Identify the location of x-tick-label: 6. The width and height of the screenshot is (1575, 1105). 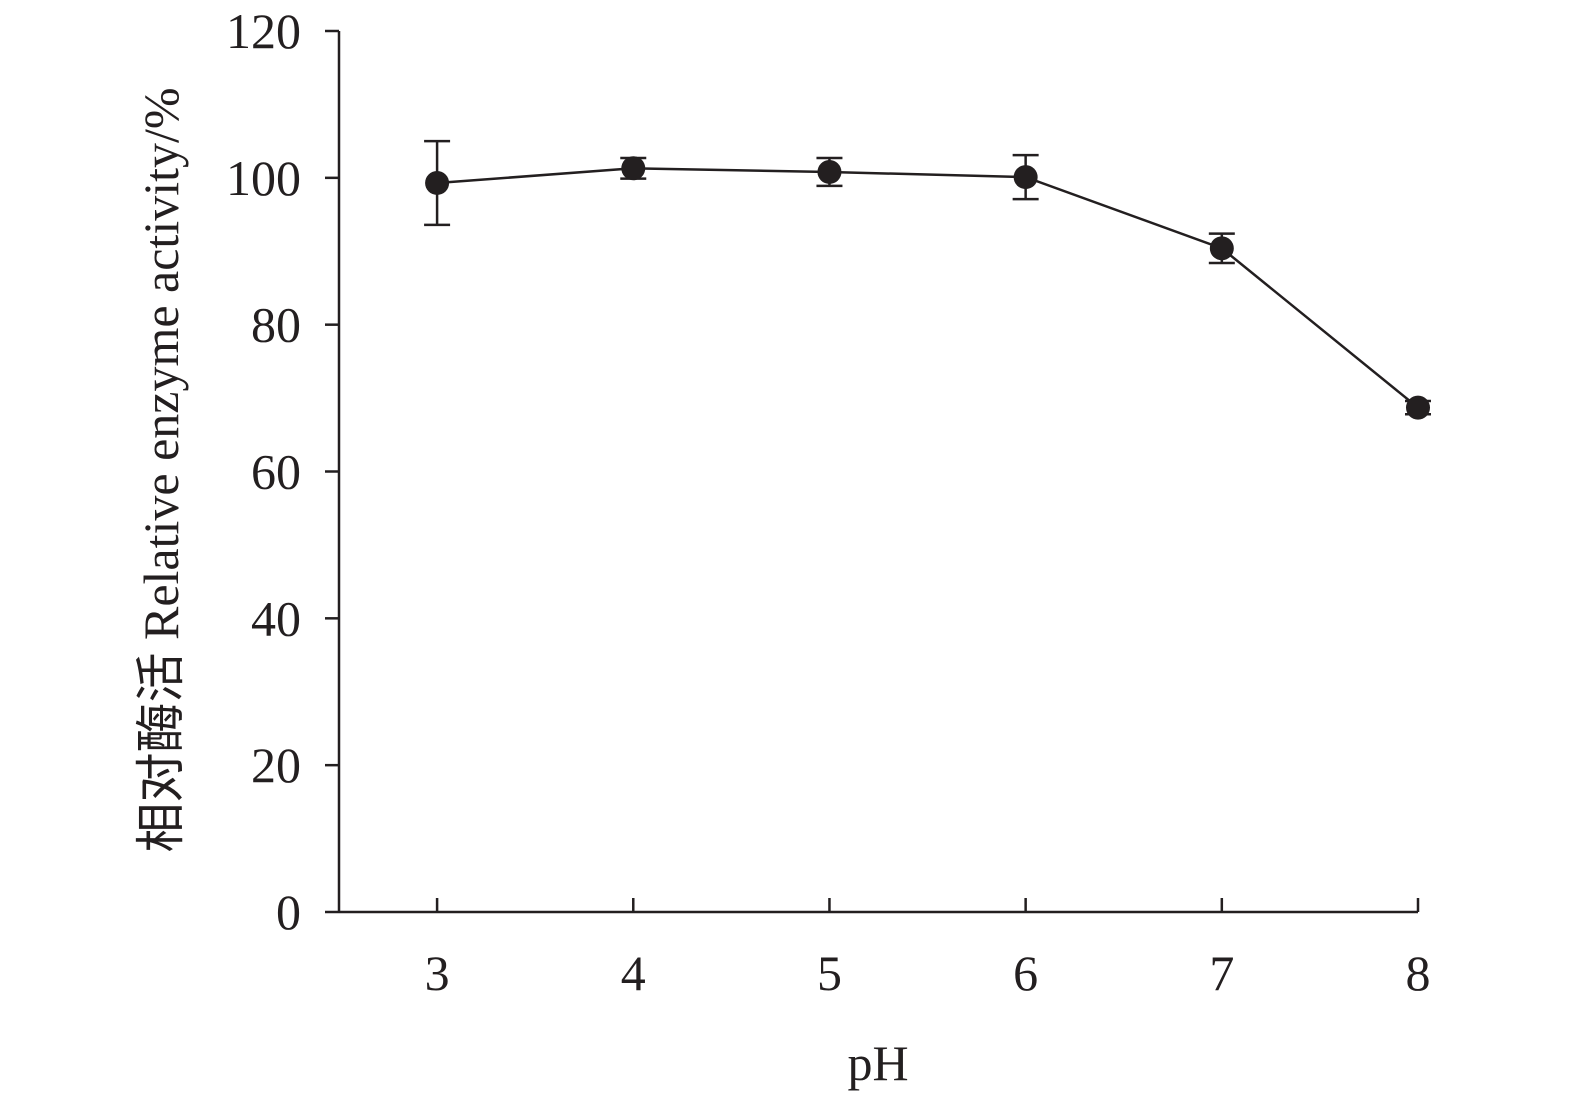
(1025, 973).